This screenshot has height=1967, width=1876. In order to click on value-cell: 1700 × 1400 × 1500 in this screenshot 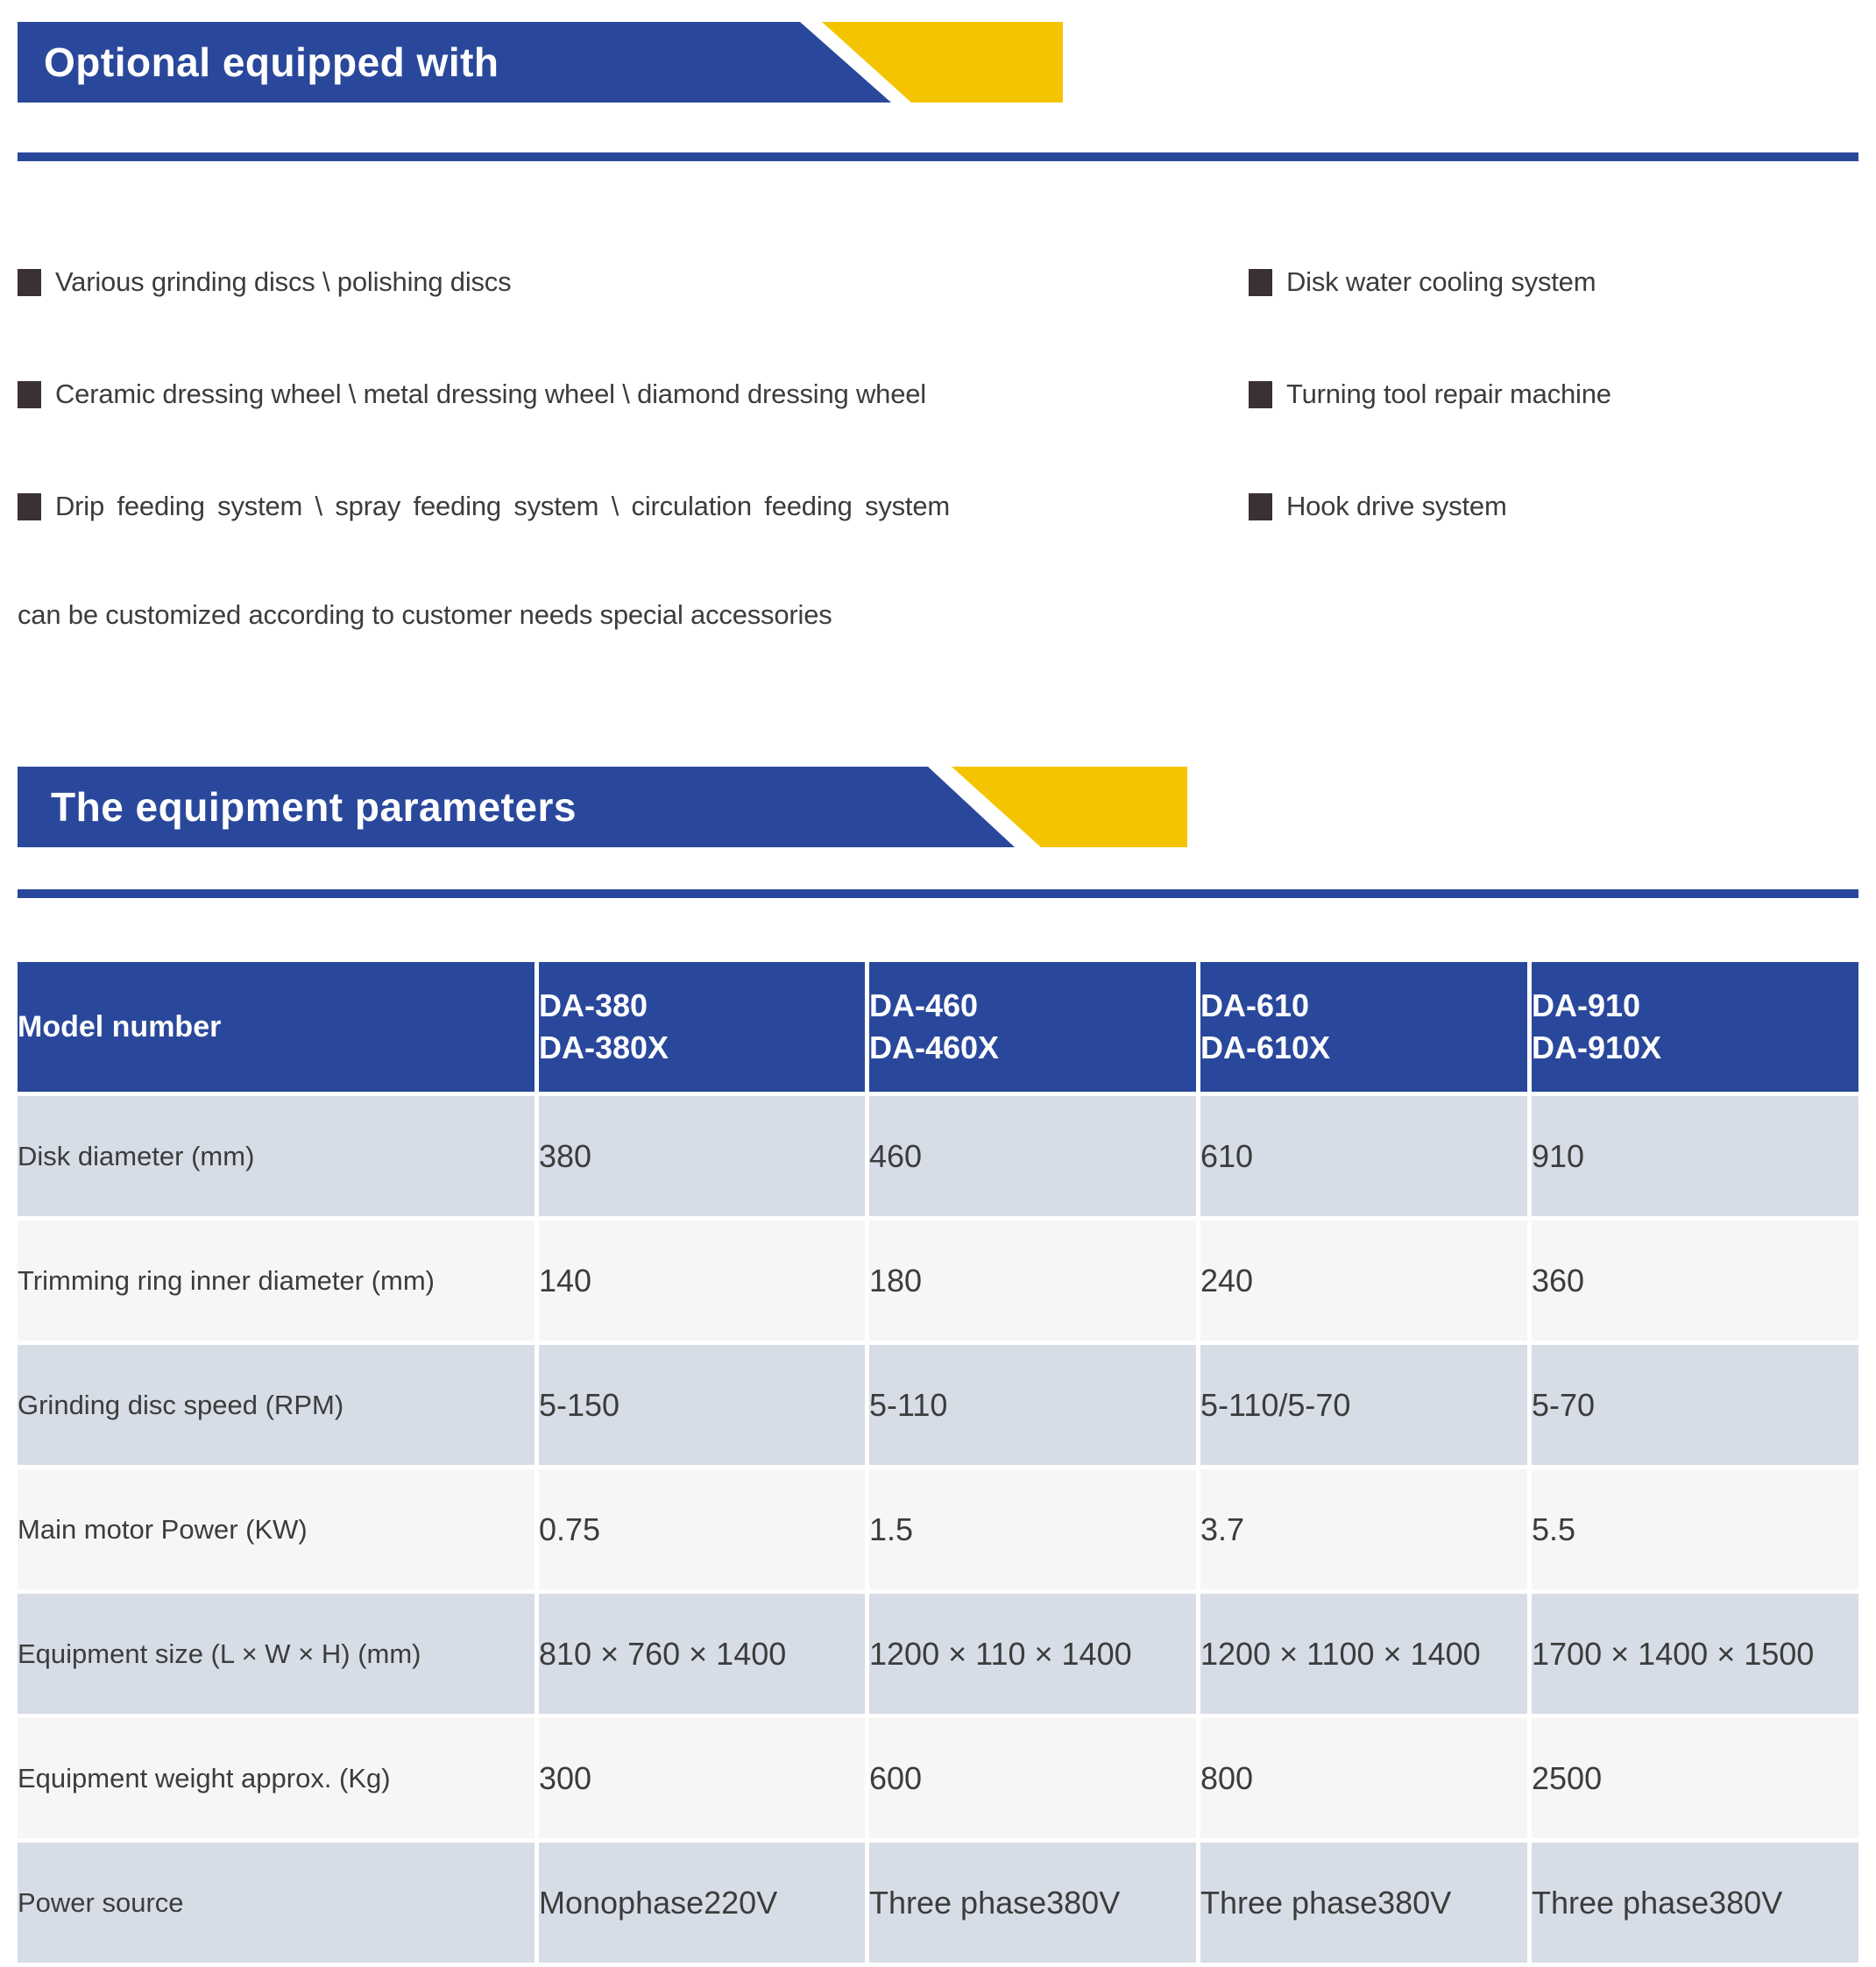, I will do `click(1695, 1654)`.